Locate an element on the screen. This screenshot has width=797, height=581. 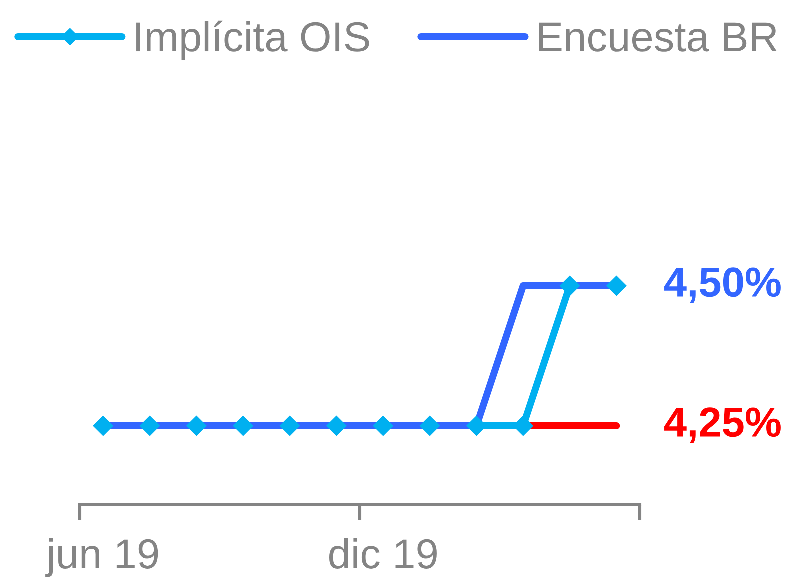
x-tick-label: dic 19 is located at coordinates (383, 553).